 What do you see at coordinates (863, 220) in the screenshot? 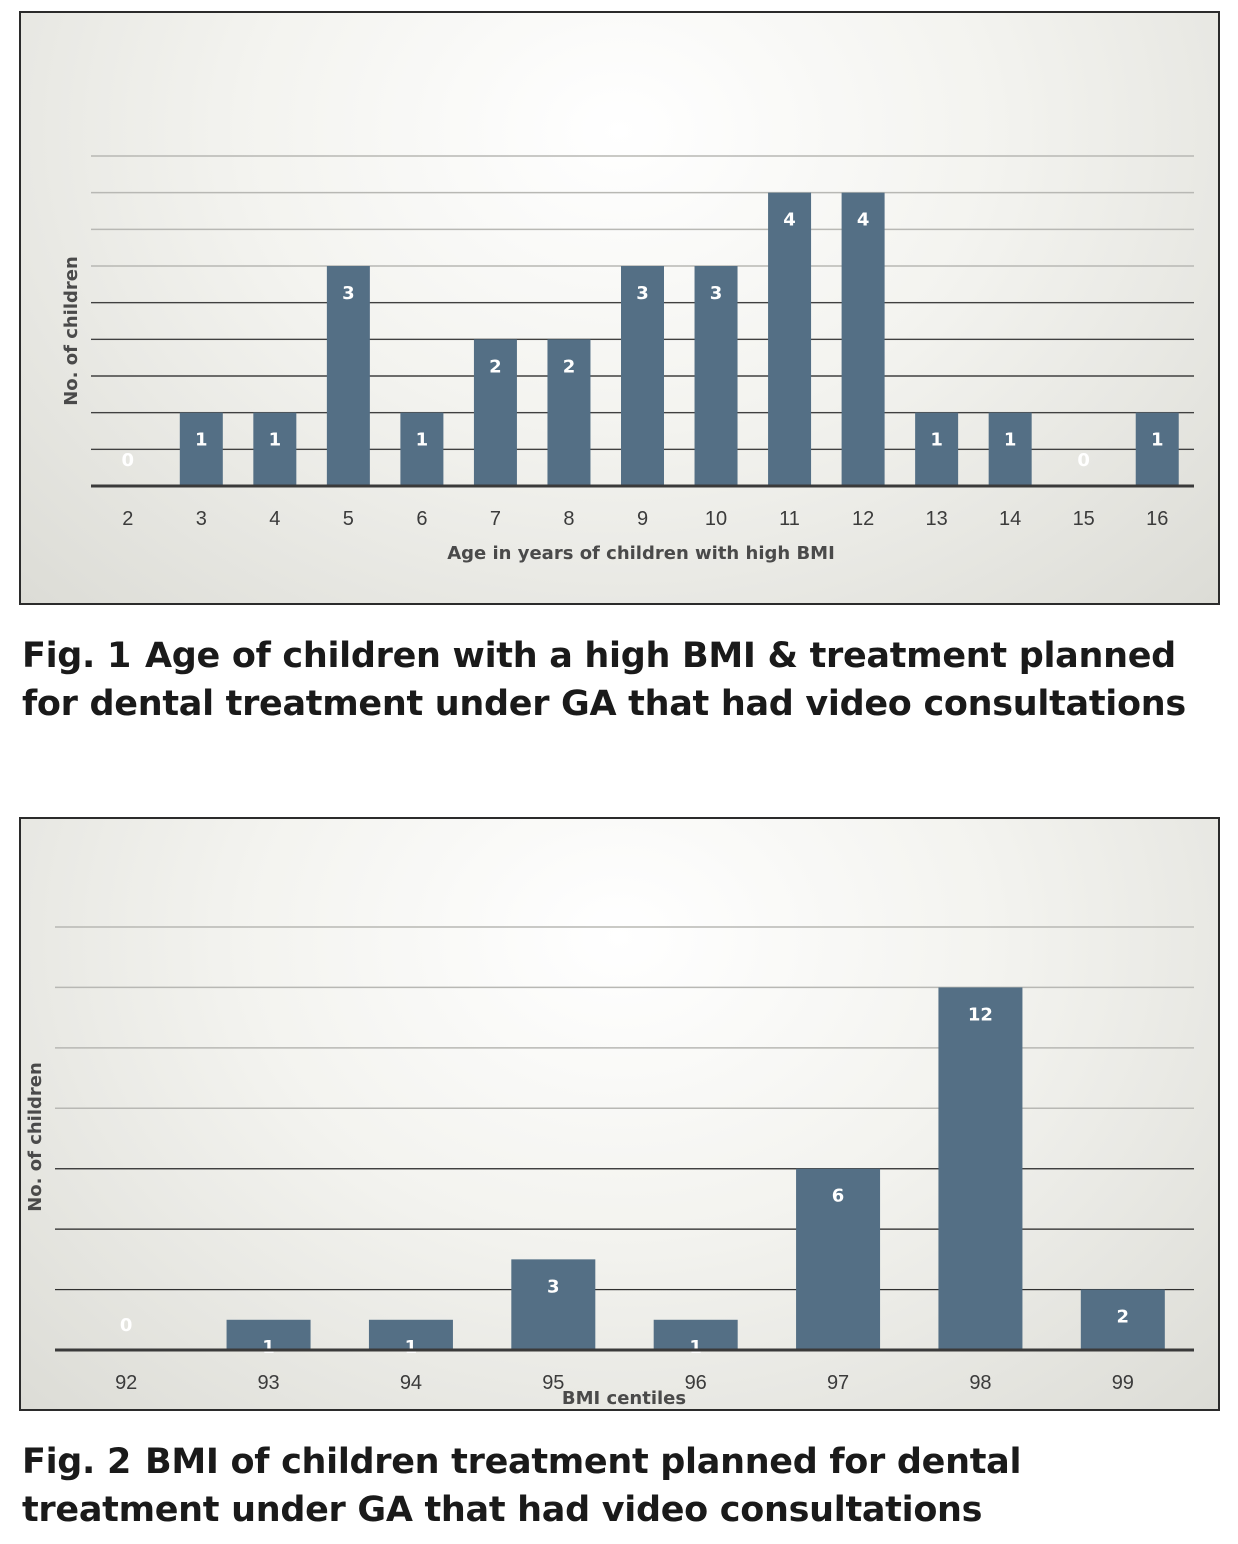
I see `data-label-12: 4` at bounding box center [863, 220].